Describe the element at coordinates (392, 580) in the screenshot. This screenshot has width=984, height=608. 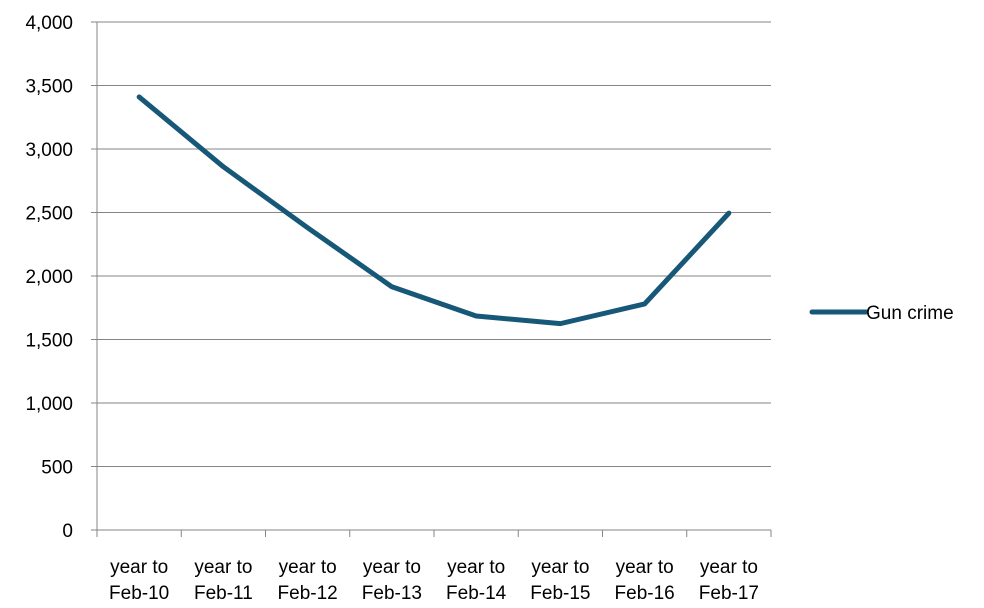
I see `x-tick-label: year to Feb-13` at that location.